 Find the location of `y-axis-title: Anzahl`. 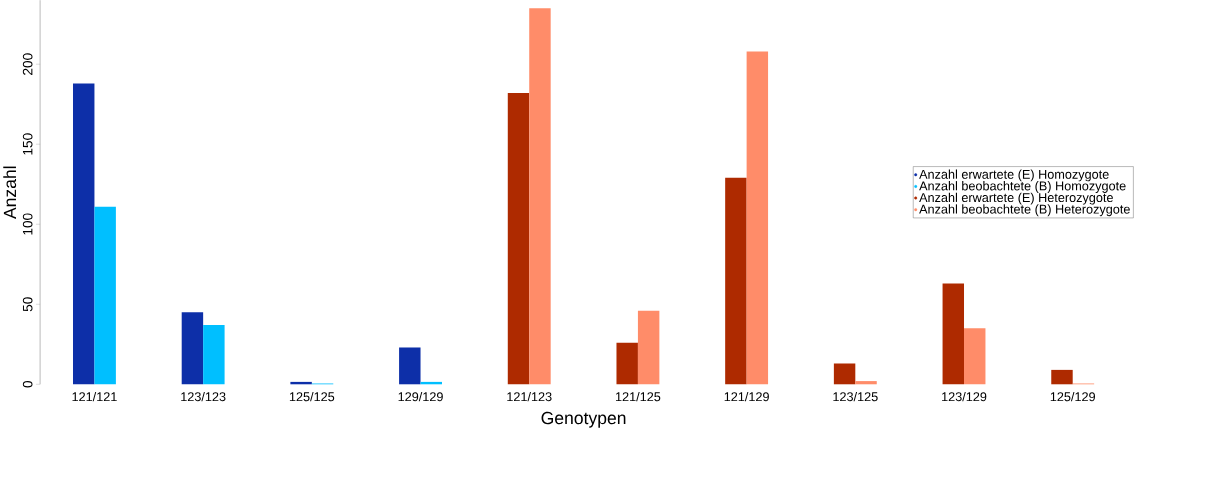

y-axis-title: Anzahl is located at coordinates (10, 193).